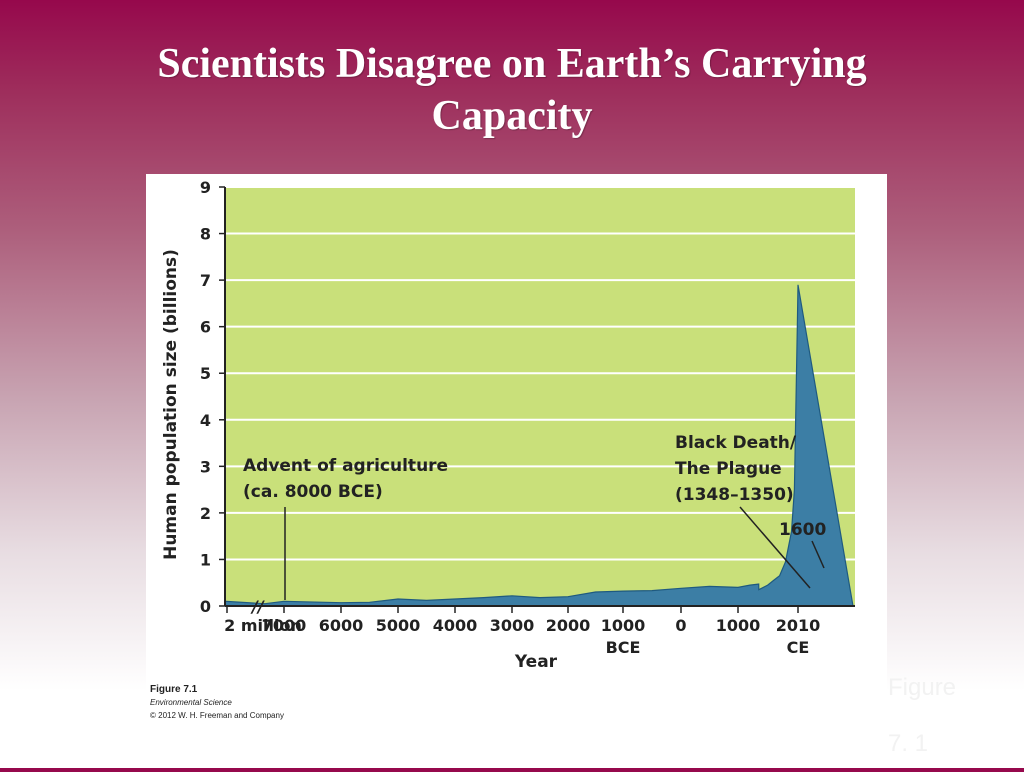 Image resolution: width=1024 pixels, height=772 pixels. I want to click on y-tick-label: 7, so click(205, 280).